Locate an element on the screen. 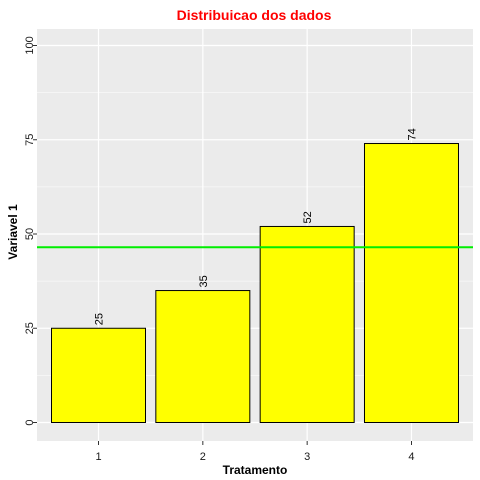  y-axis-title: Variavel 1 is located at coordinates (13, 232).